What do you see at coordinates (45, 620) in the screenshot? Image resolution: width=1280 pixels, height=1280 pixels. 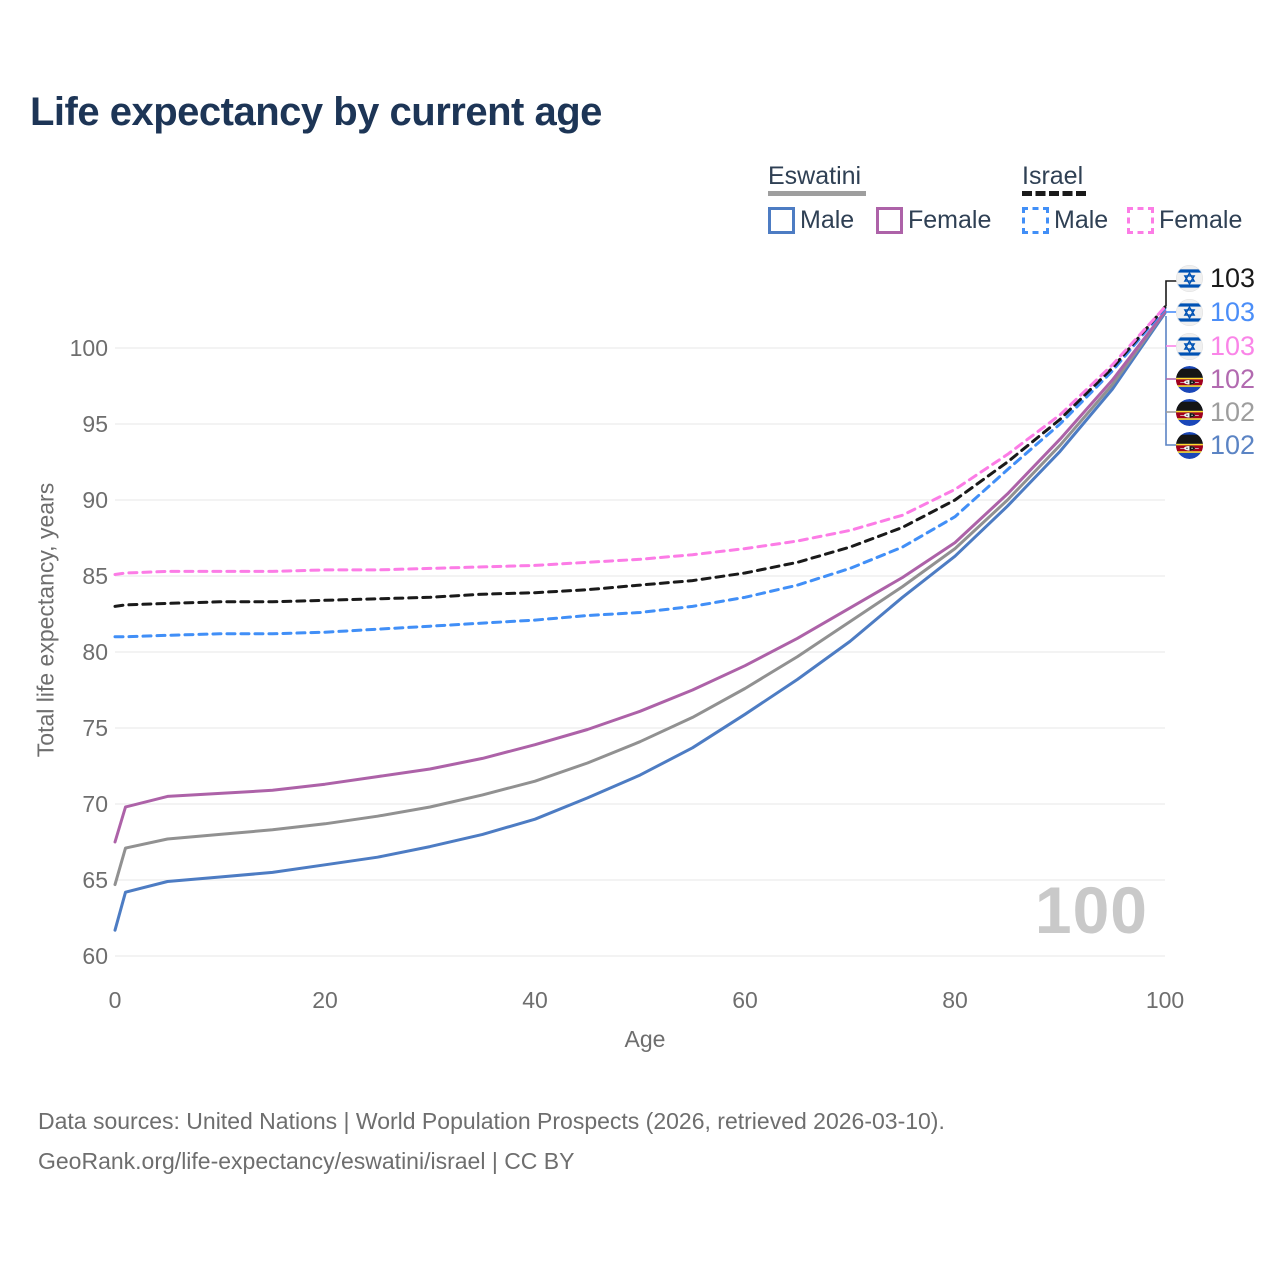 I see `y-axis-title: Total life expectancy, years` at bounding box center [45, 620].